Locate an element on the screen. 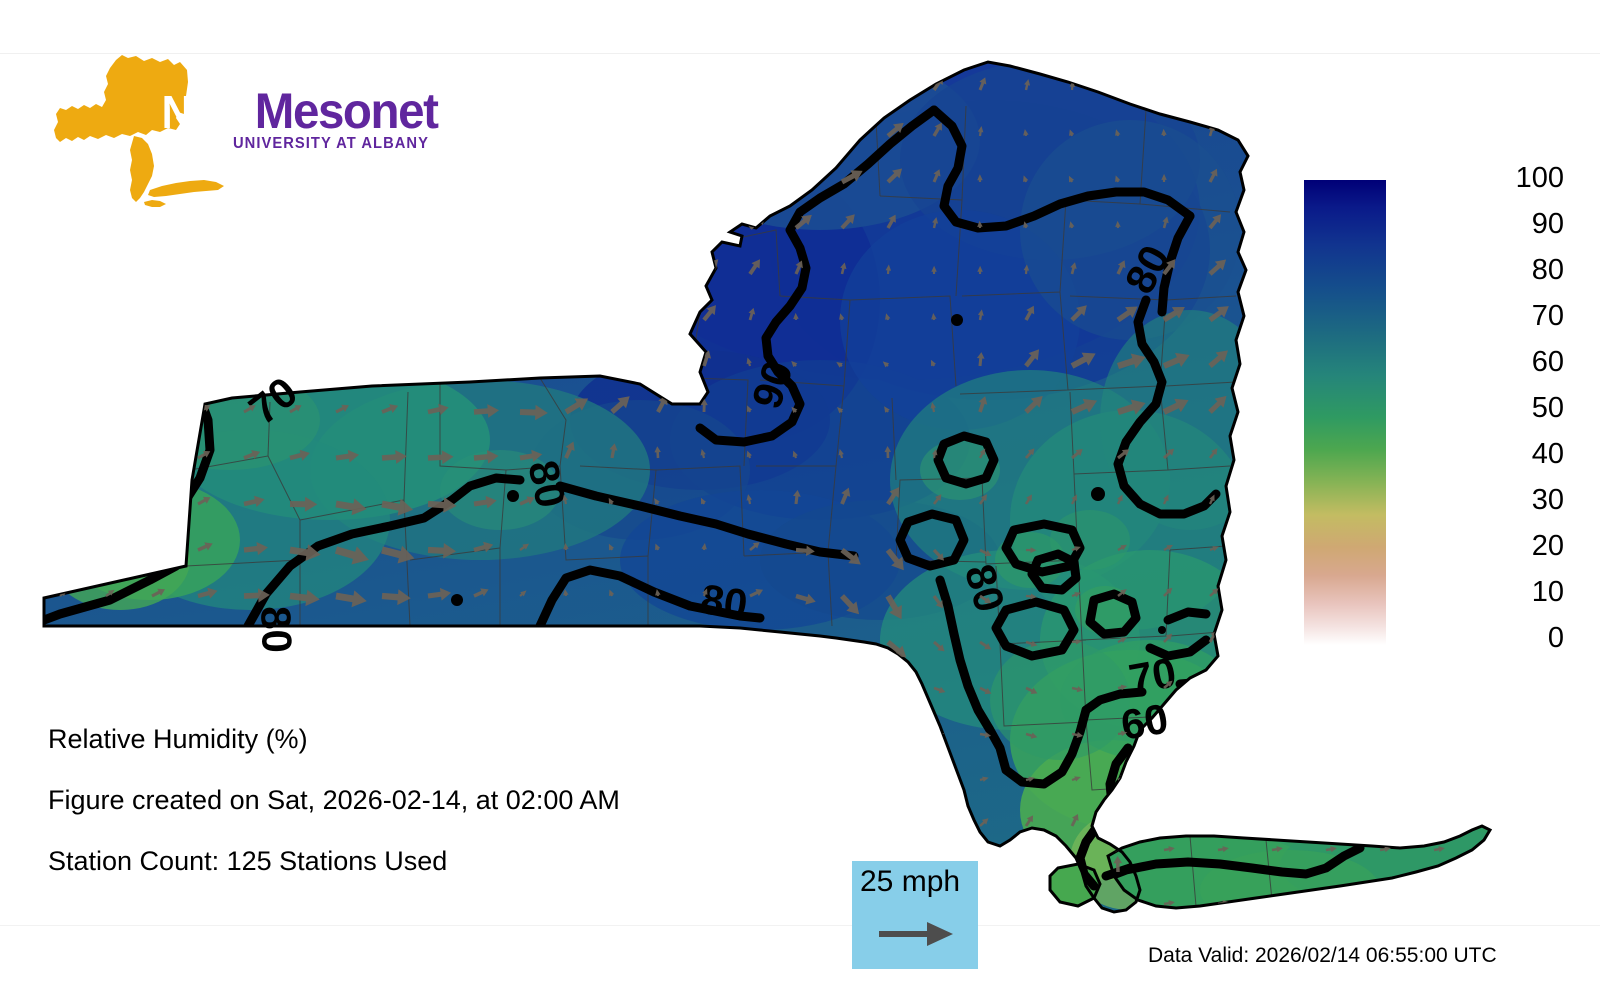  bottom-hairline is located at coordinates (800, 925).